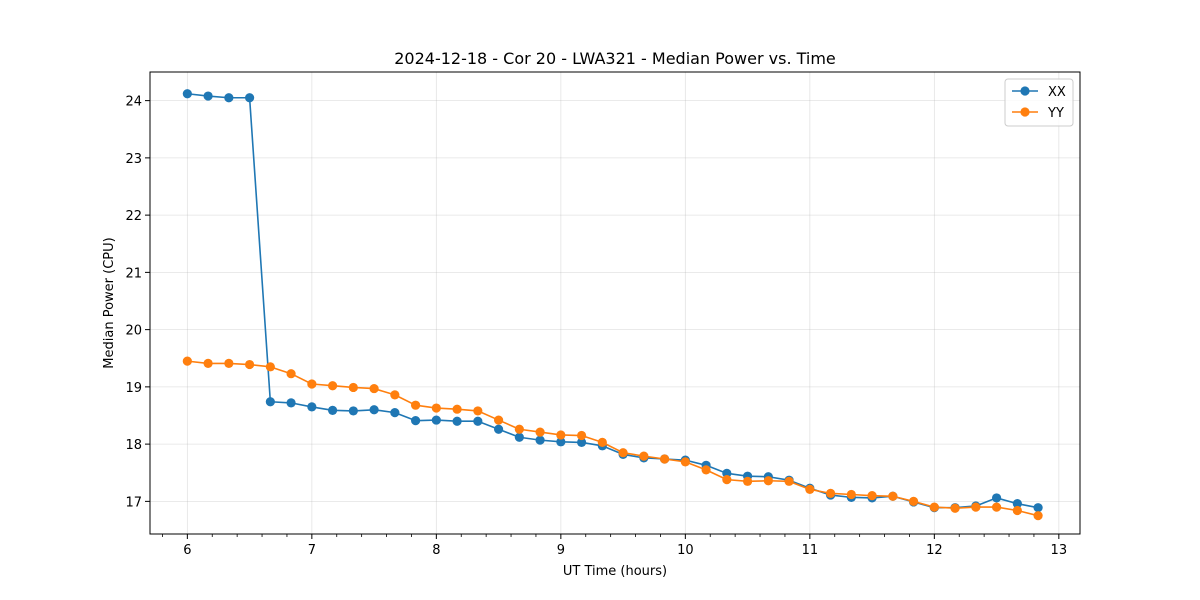 The image size is (1200, 600). I want to click on y-tick-label: 22, so click(133, 216).